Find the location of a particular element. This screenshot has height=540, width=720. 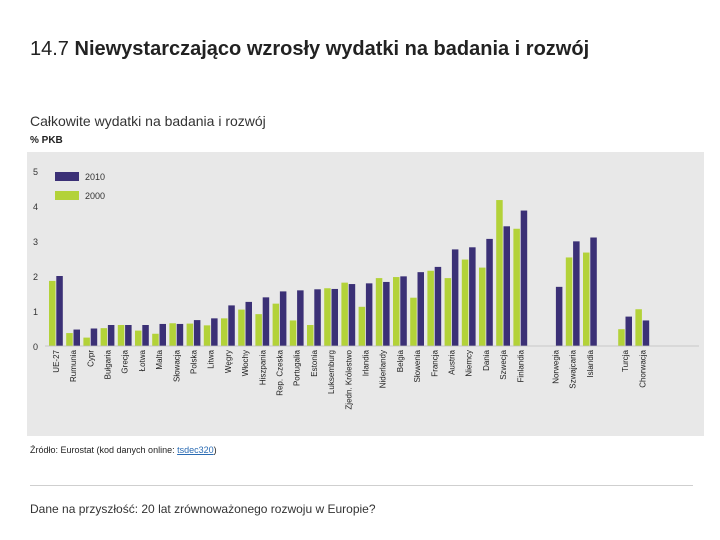

category-label: Niderlandy is located at coordinates (383, 369).